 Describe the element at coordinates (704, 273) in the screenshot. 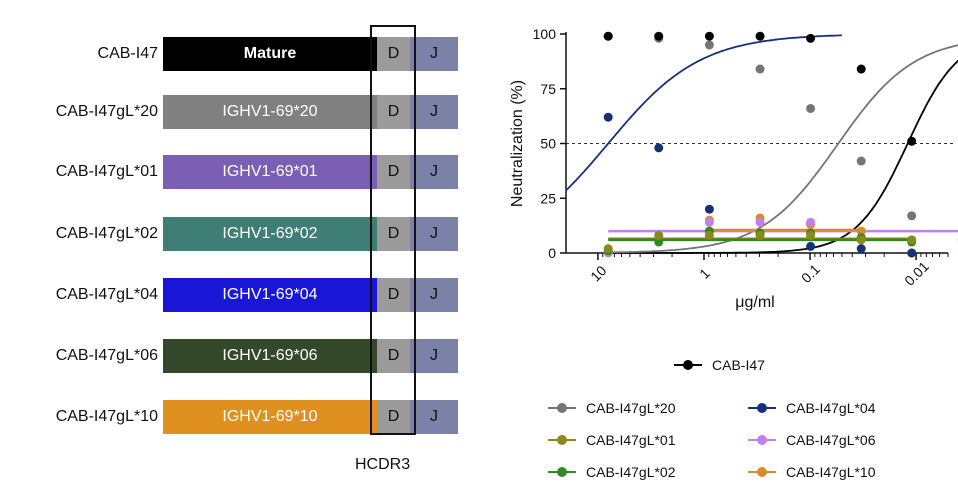

I see `x-tick-label: 1` at that location.